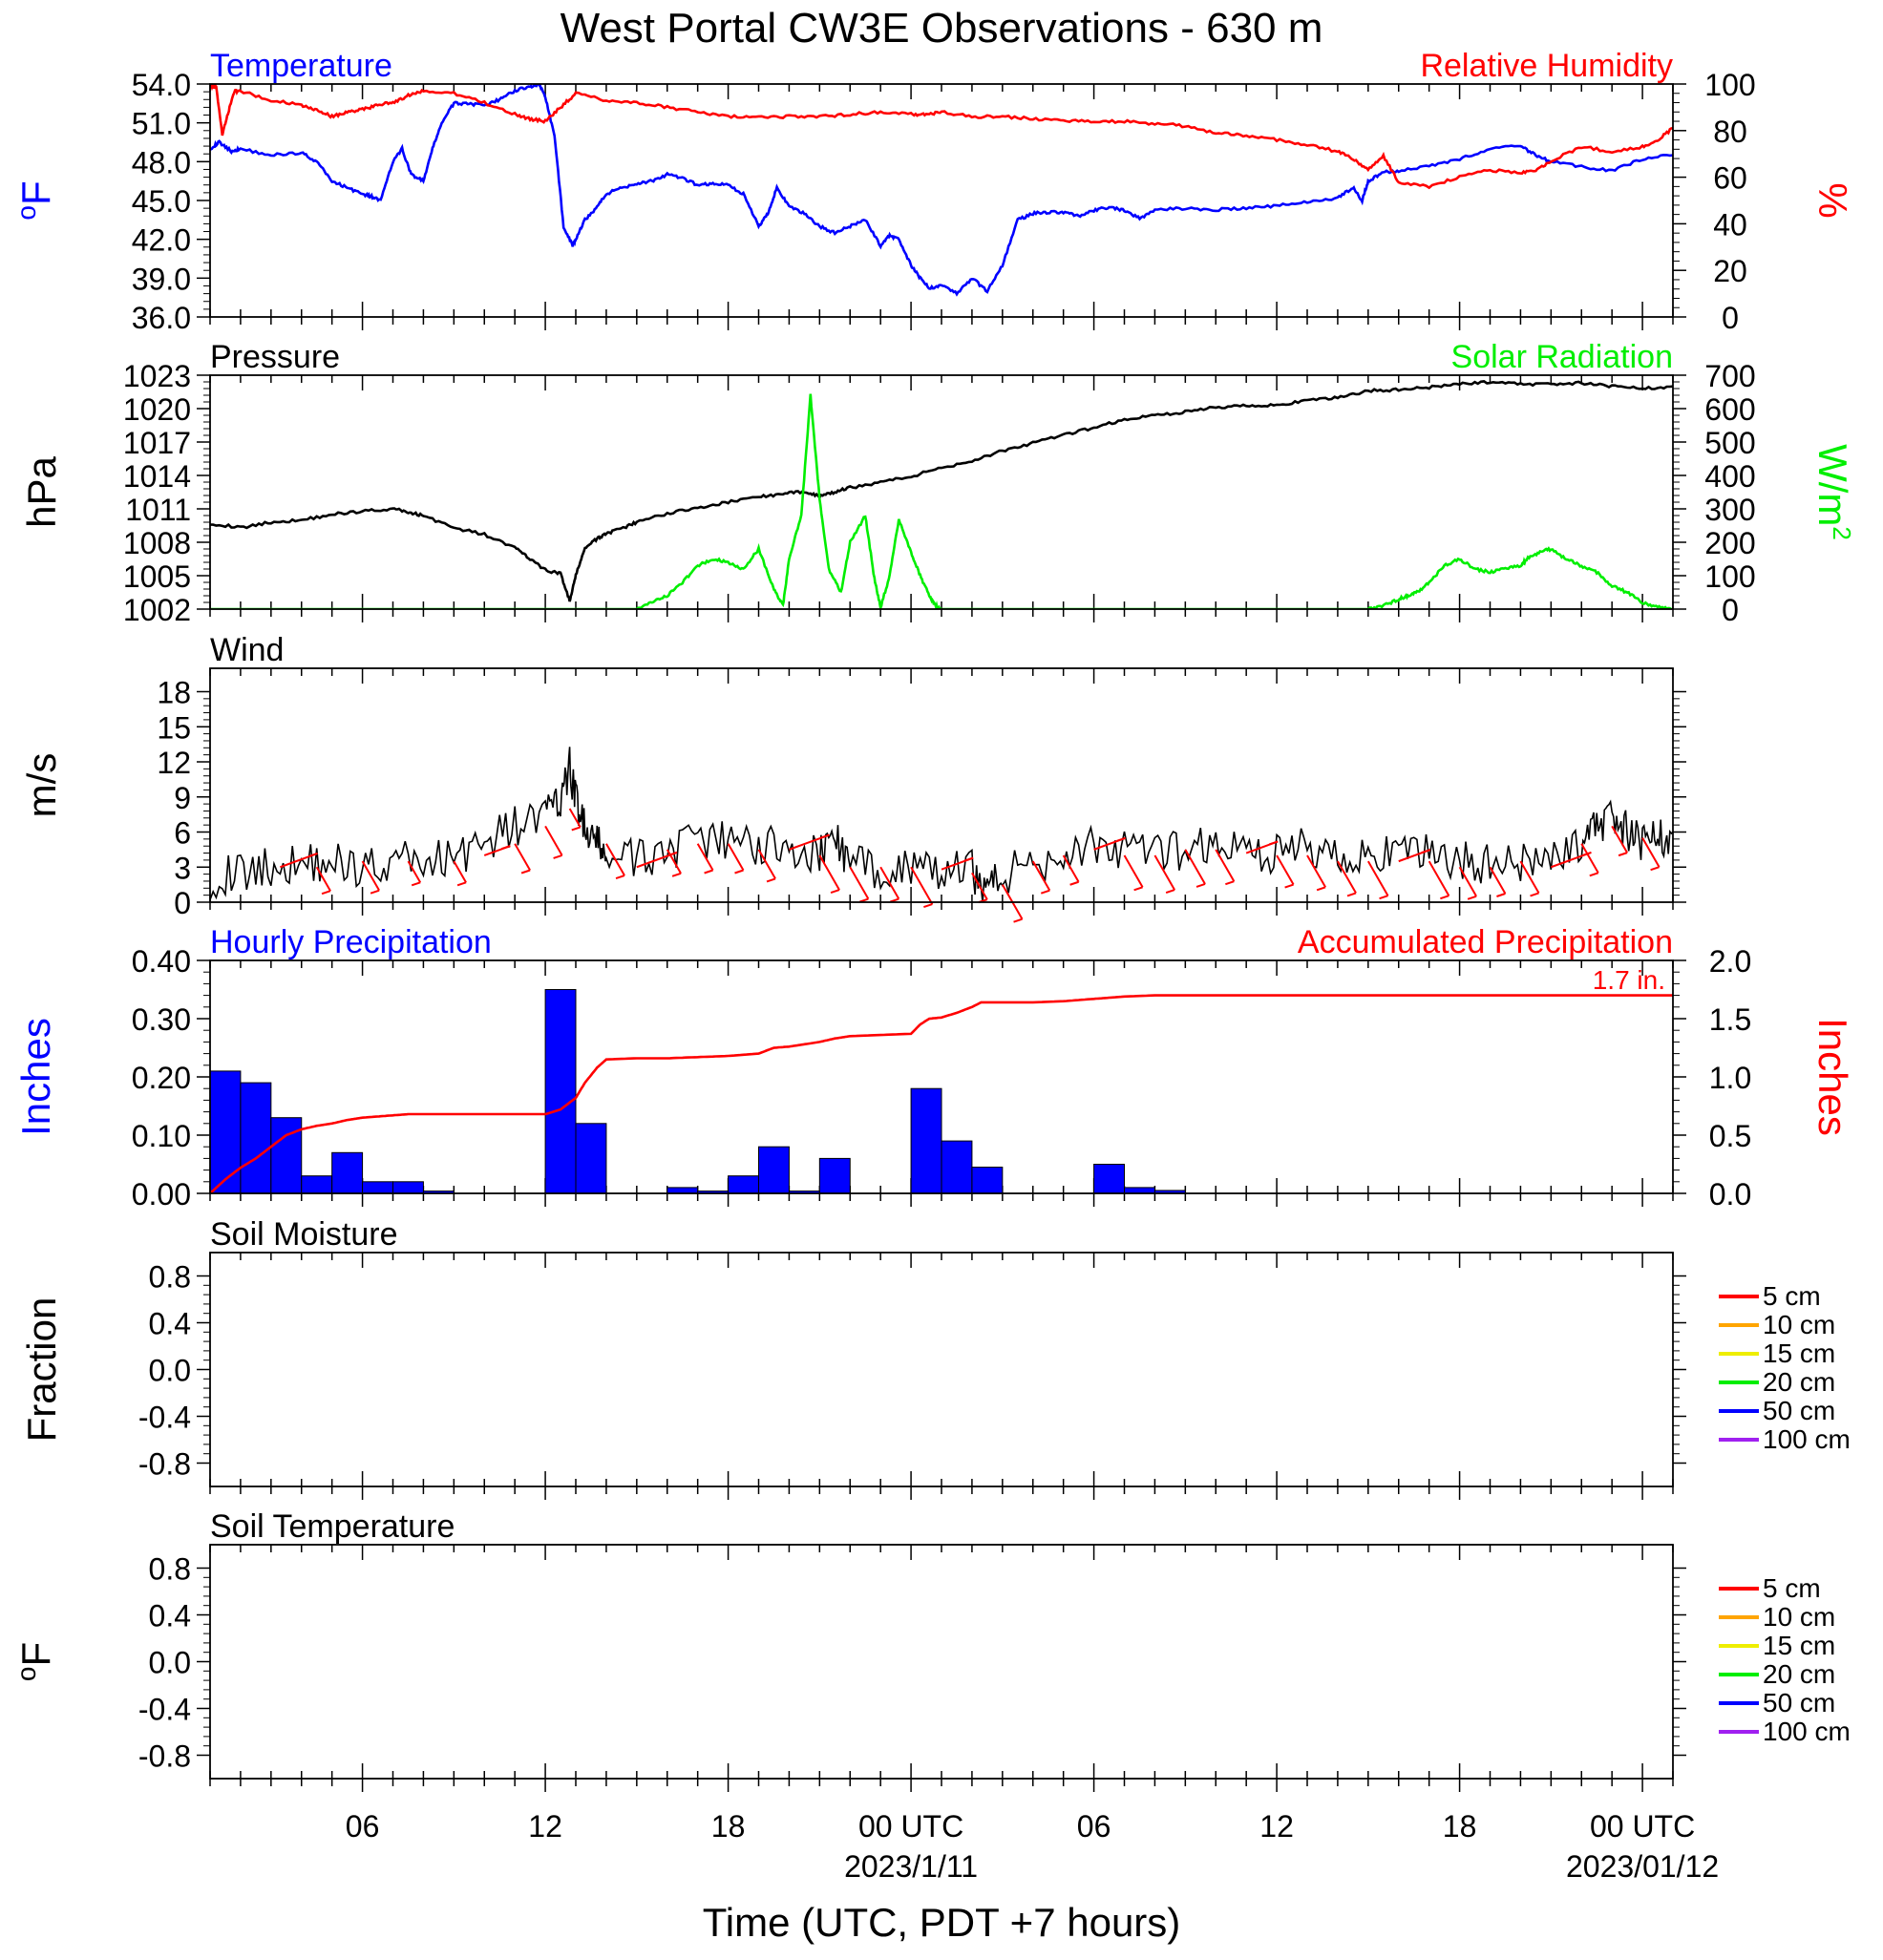 This screenshot has height=1960, width=1883. I want to click on y-tick-label-left: 54.0, so click(161, 85).